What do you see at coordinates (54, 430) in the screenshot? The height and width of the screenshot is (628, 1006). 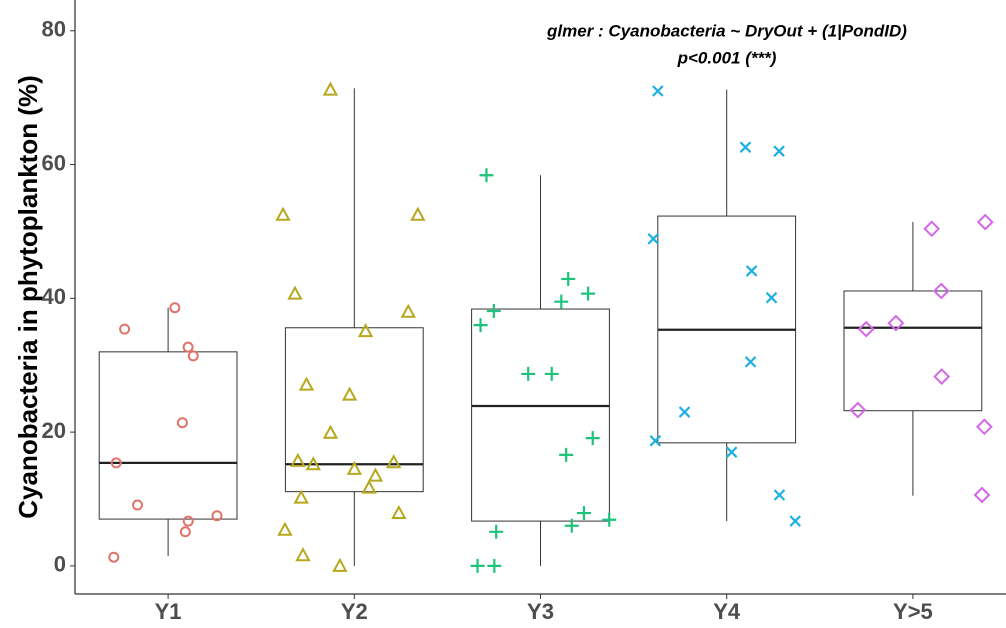 I see `y-tick-label: 20` at bounding box center [54, 430].